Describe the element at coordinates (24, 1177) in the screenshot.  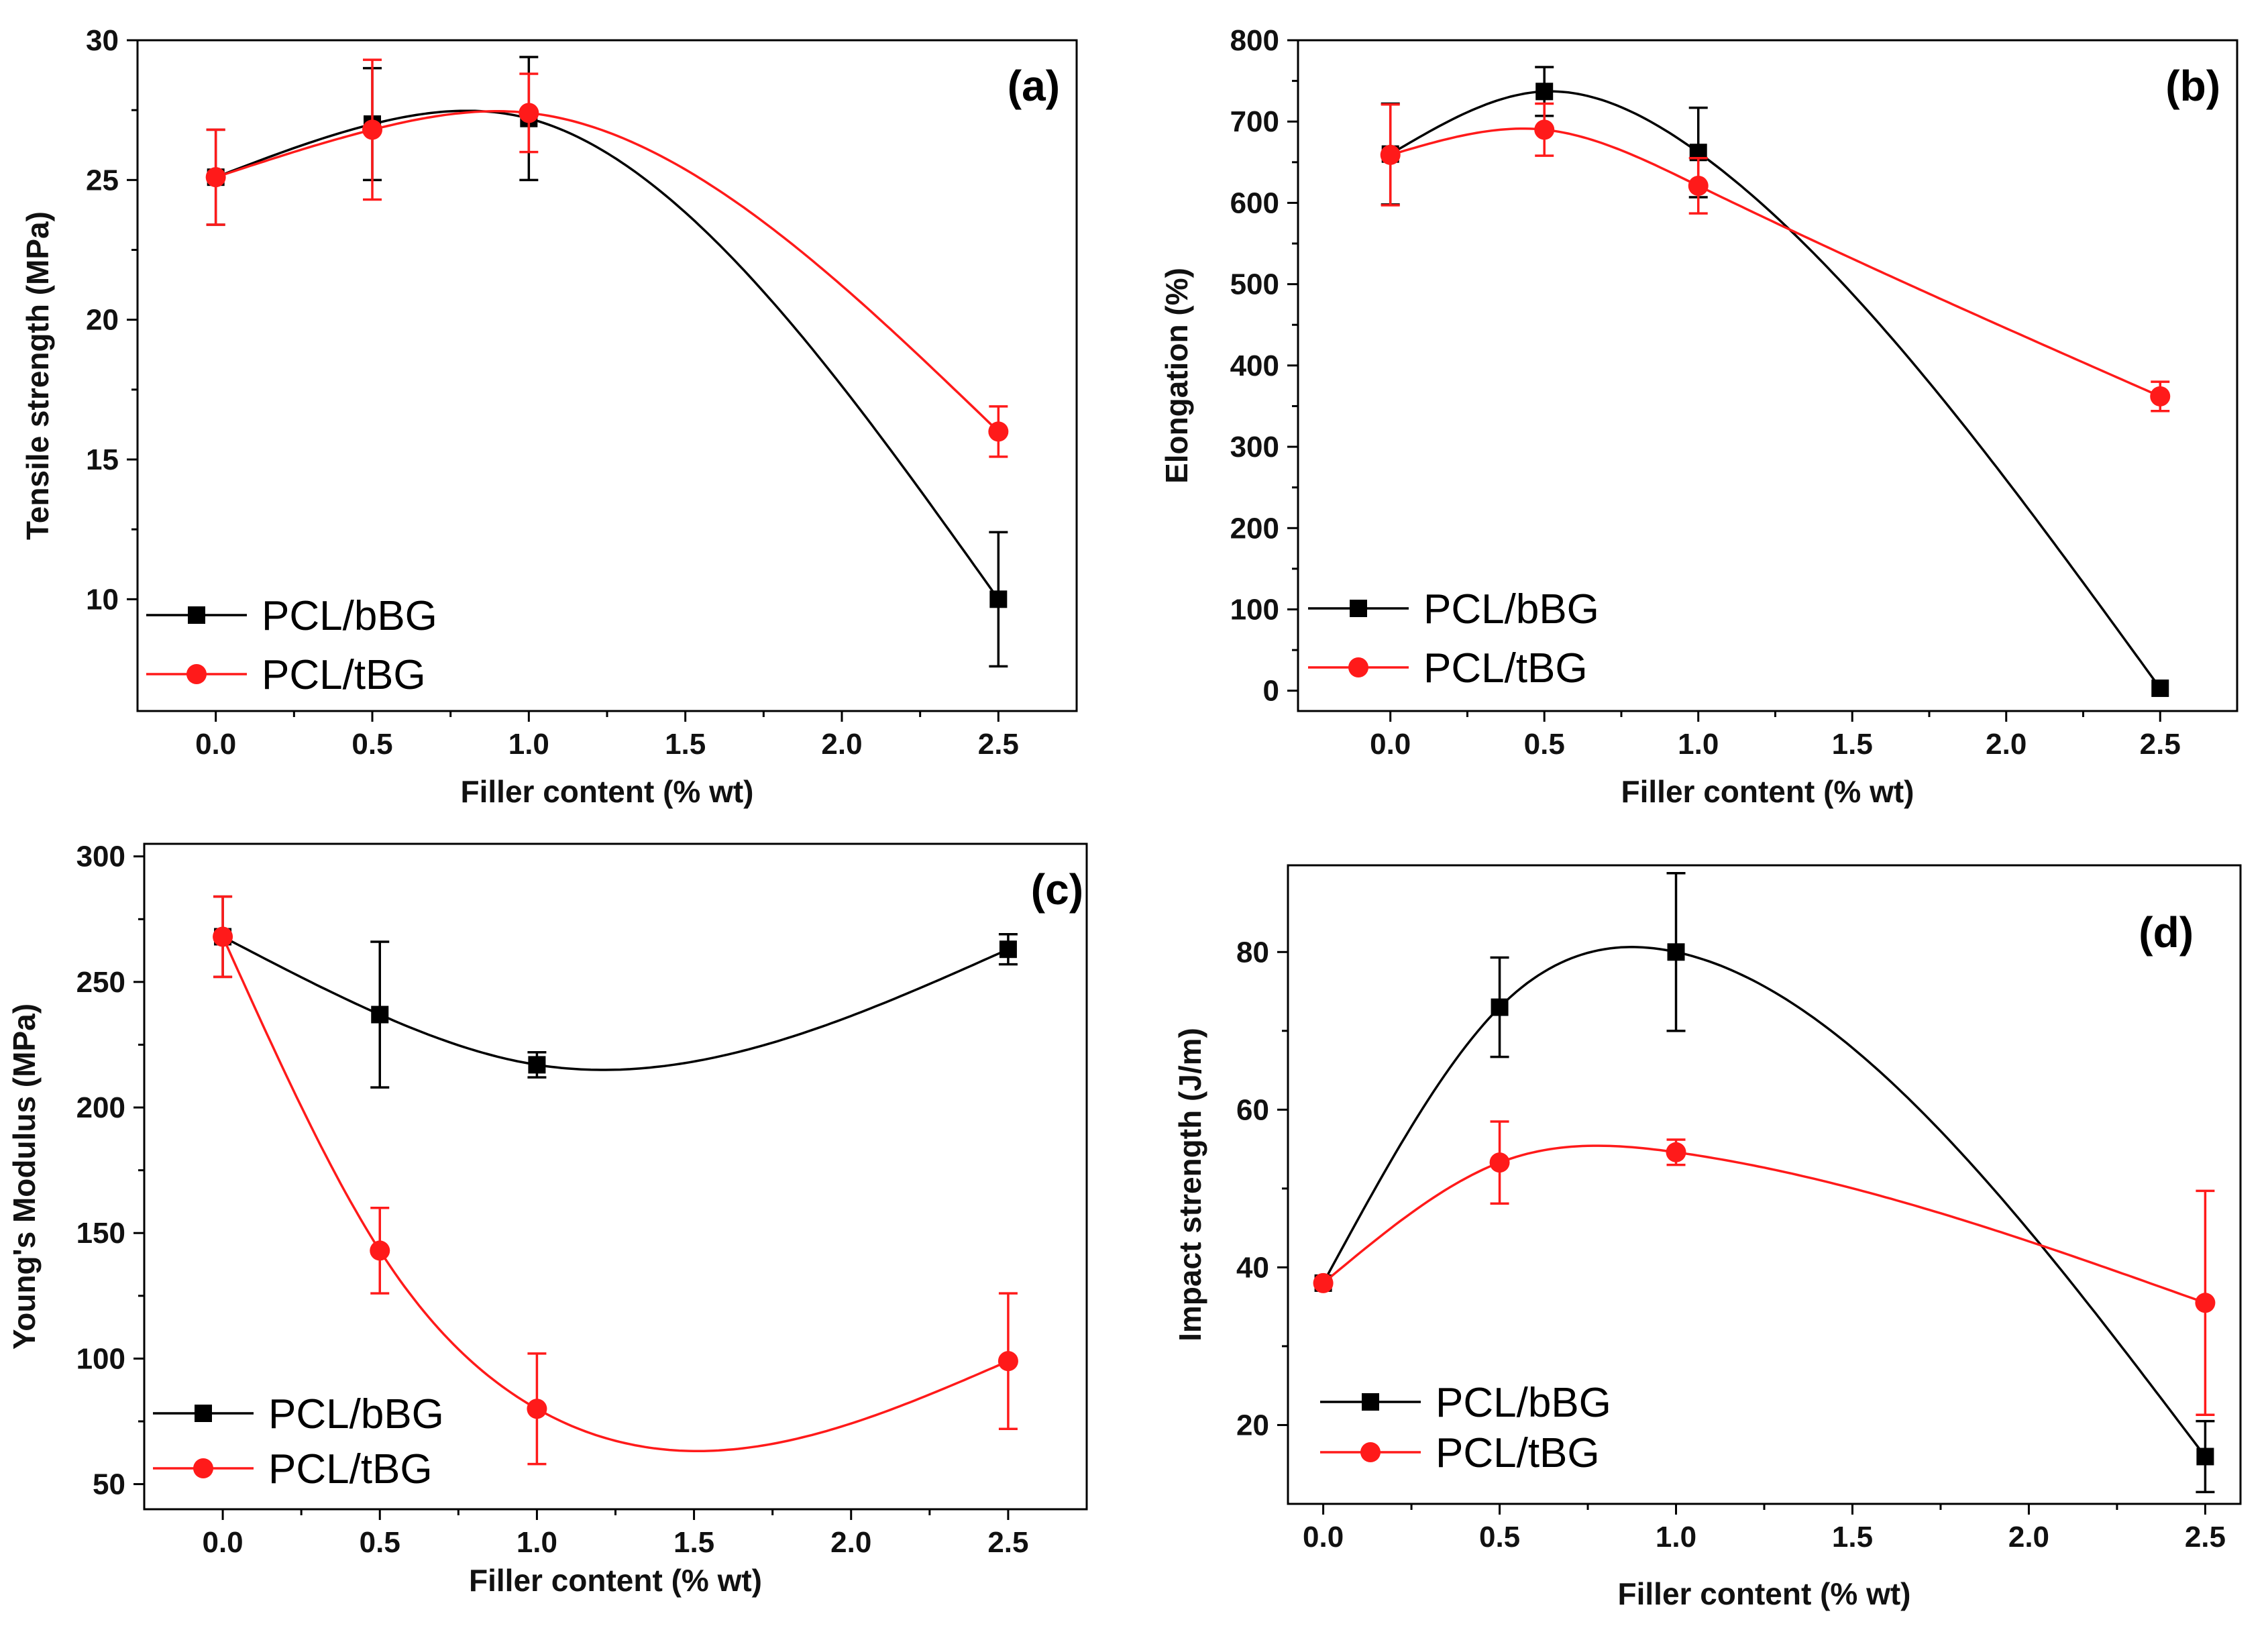
I see `y-axis-title: Young's Modulus (MPa)` at that location.